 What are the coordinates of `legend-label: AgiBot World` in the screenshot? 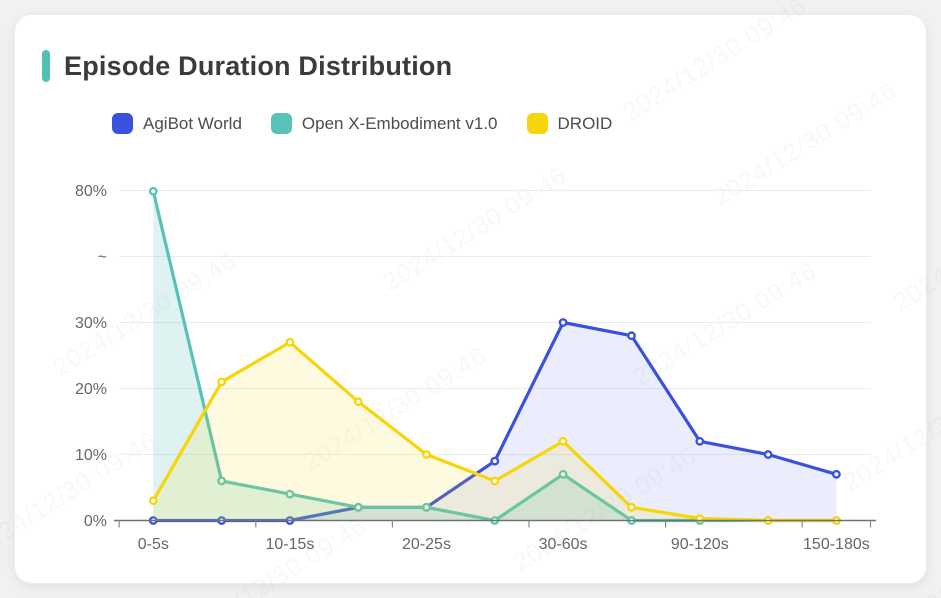 It's located at (192, 123).